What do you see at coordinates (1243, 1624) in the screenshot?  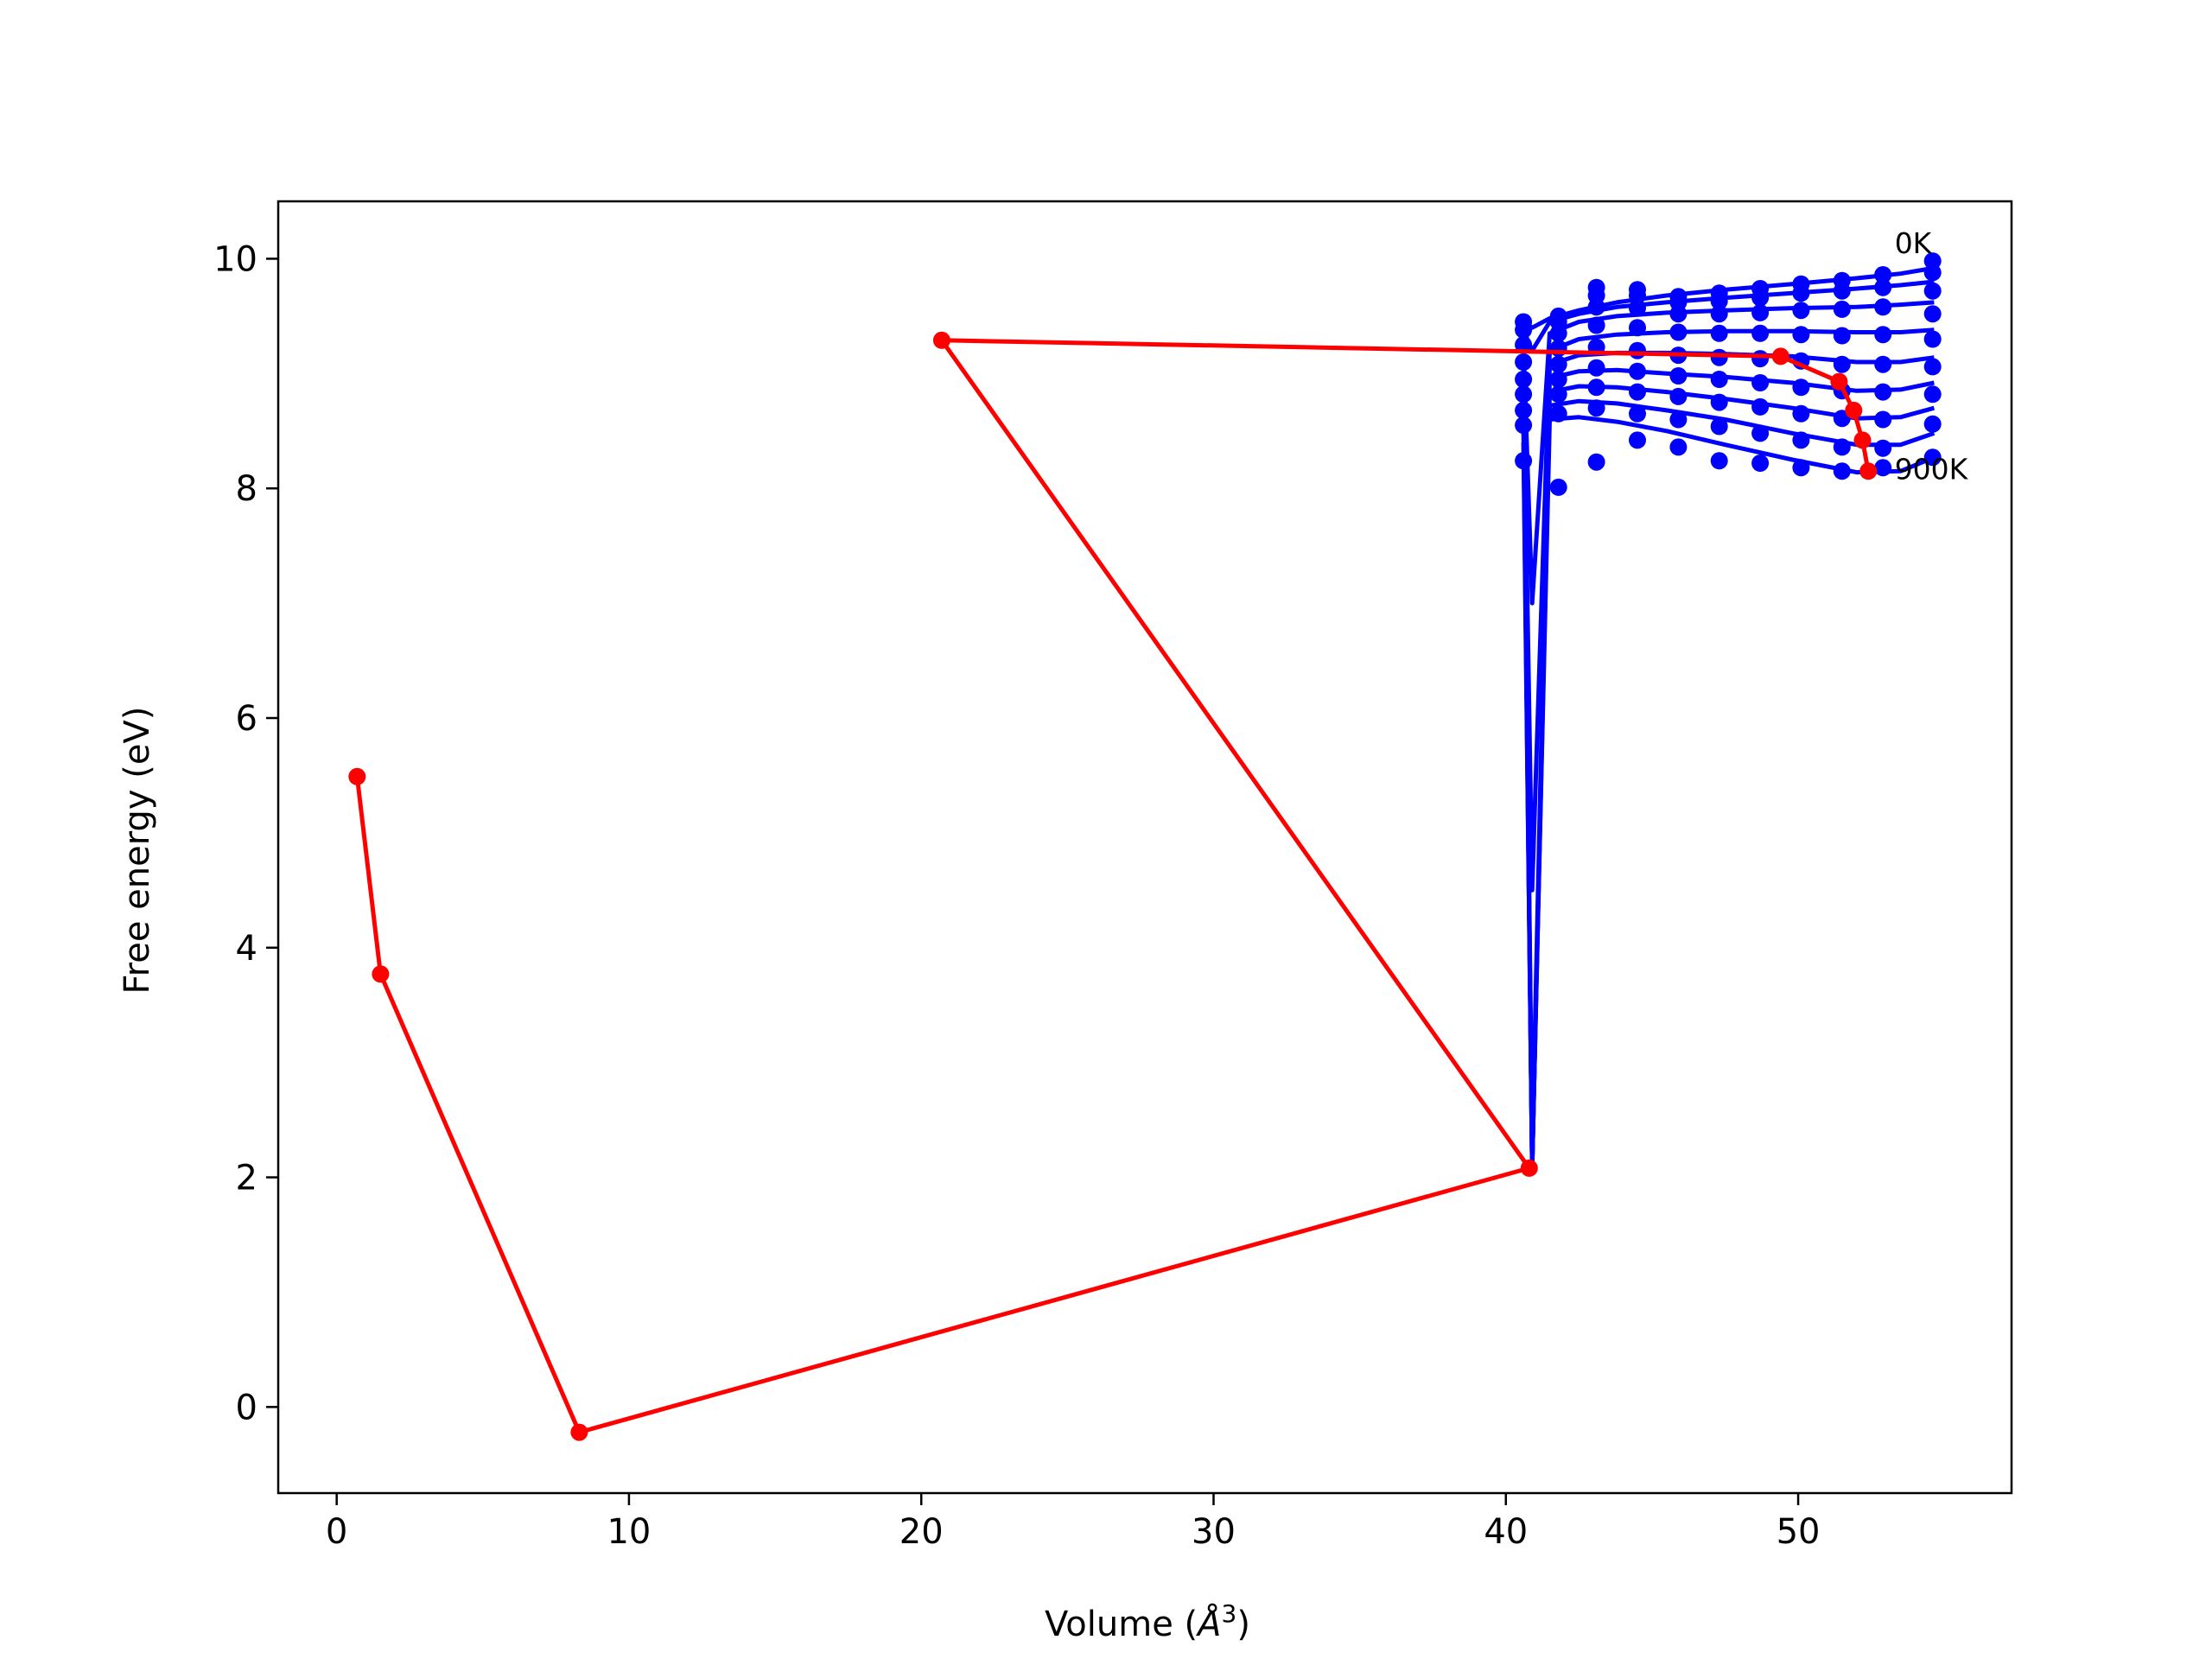 I see `x-axis-label-suffix: )` at bounding box center [1243, 1624].